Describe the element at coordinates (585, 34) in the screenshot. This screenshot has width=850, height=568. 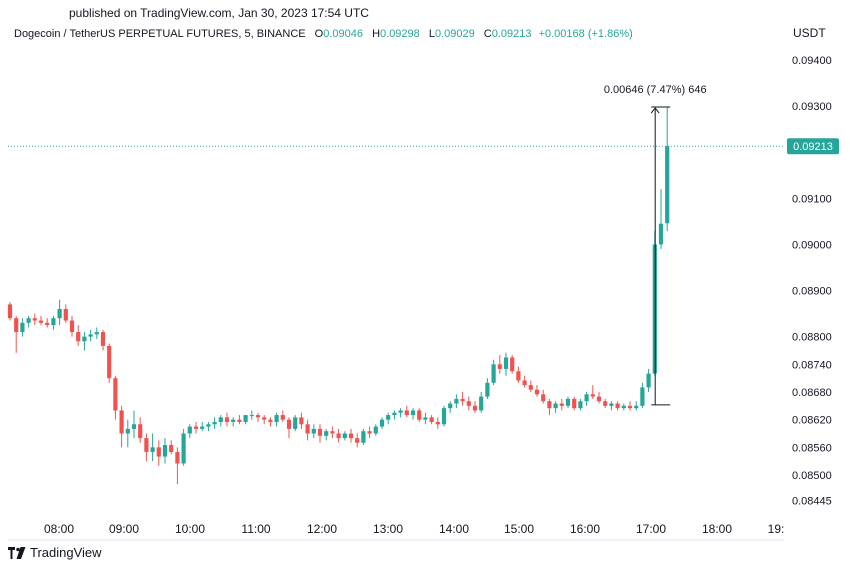
I see `change-value: +0.00168 (+1.86%)` at that location.